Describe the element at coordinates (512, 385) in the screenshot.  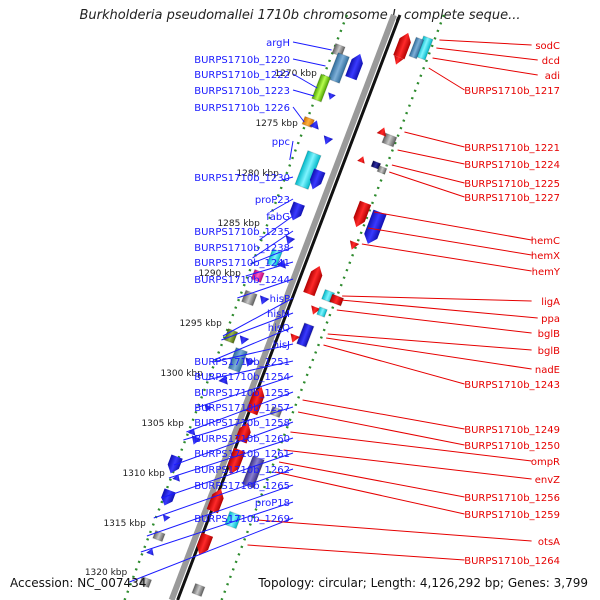
I see `gene-label-right: BURPS1710b_1243` at that location.